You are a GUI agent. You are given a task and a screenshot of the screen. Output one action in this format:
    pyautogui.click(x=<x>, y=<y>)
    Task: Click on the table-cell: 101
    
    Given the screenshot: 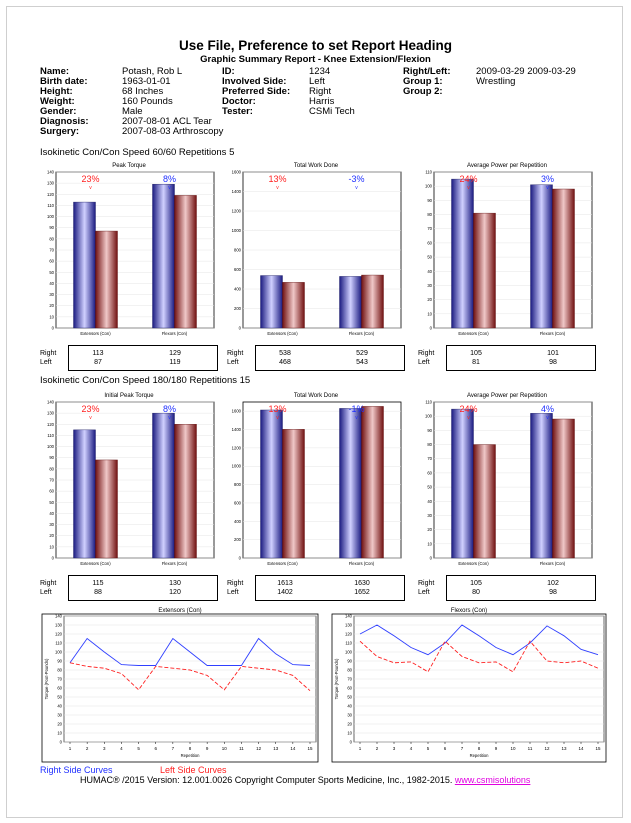 What is the action you would take?
    pyautogui.click(x=553, y=353)
    